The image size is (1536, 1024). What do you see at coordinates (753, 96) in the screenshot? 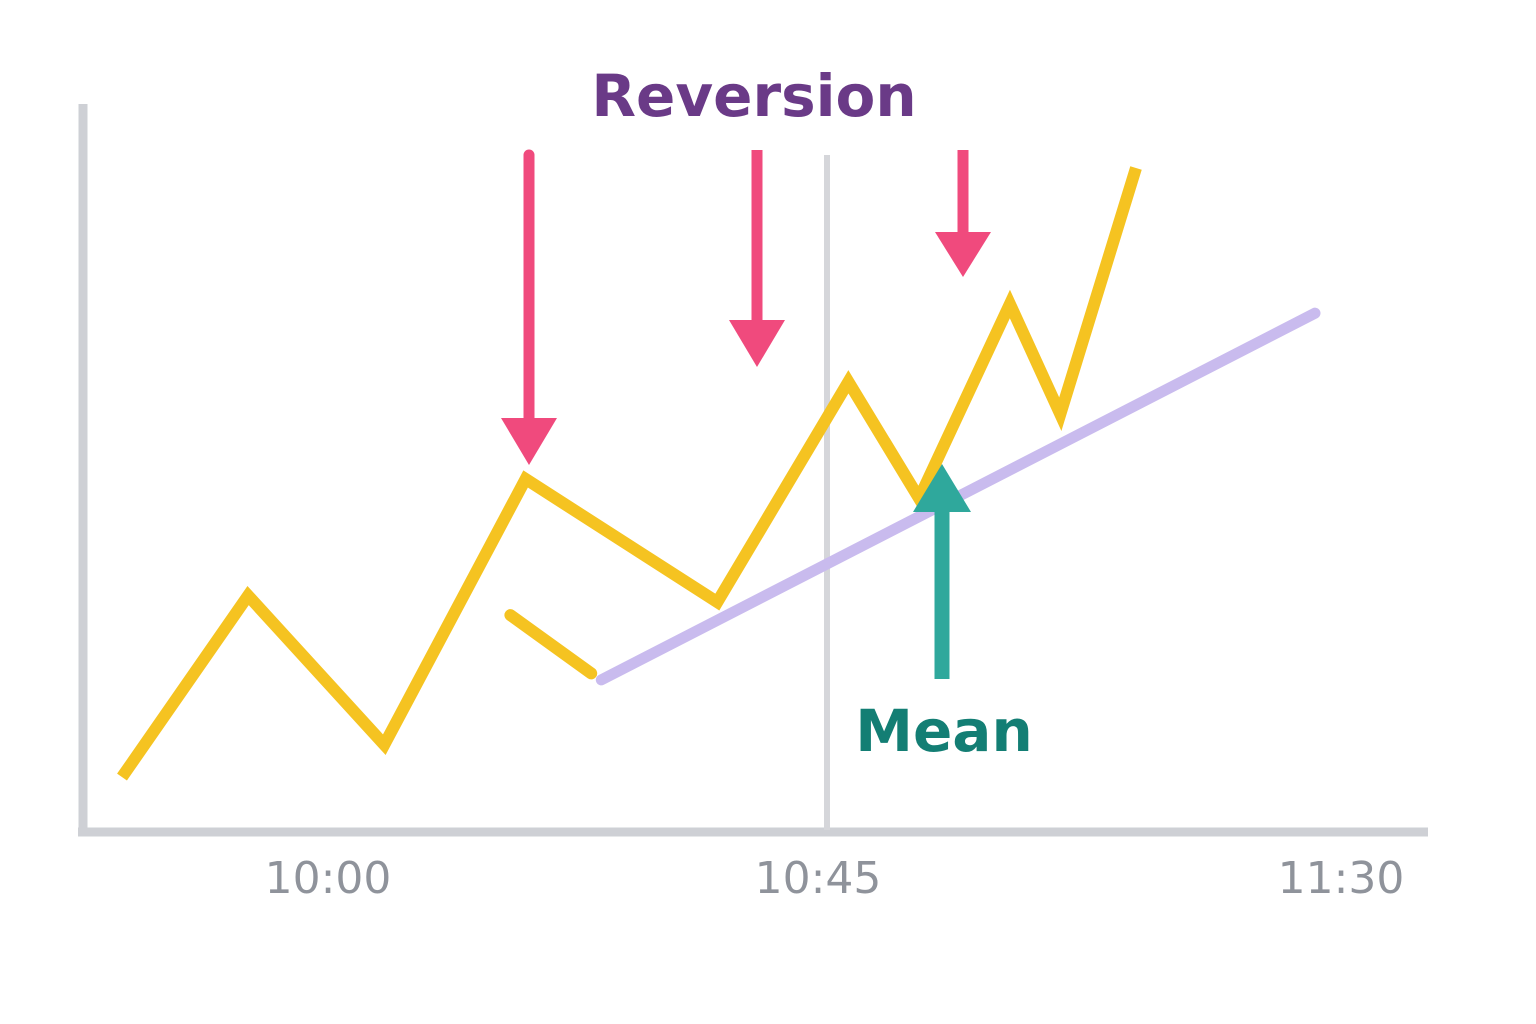
I see `reversion-label: Reversion` at bounding box center [753, 96].